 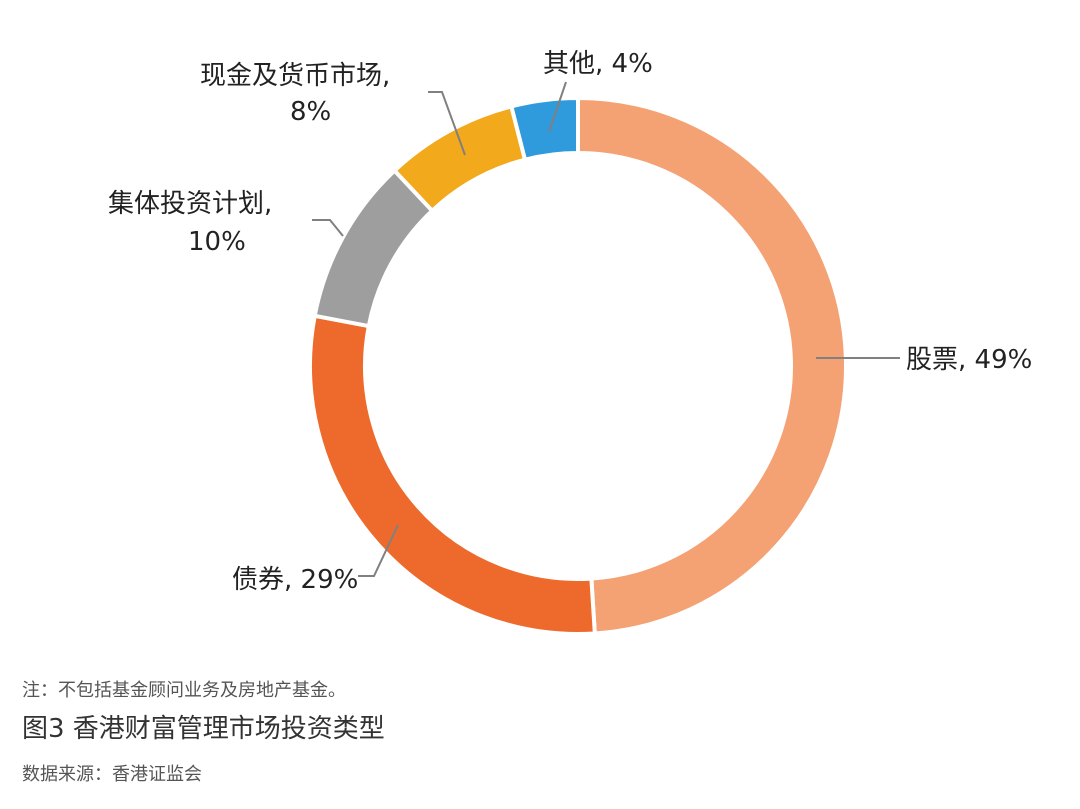 What do you see at coordinates (112, 774) in the screenshot?
I see `data-source: 数据来源：香港证监会` at bounding box center [112, 774].